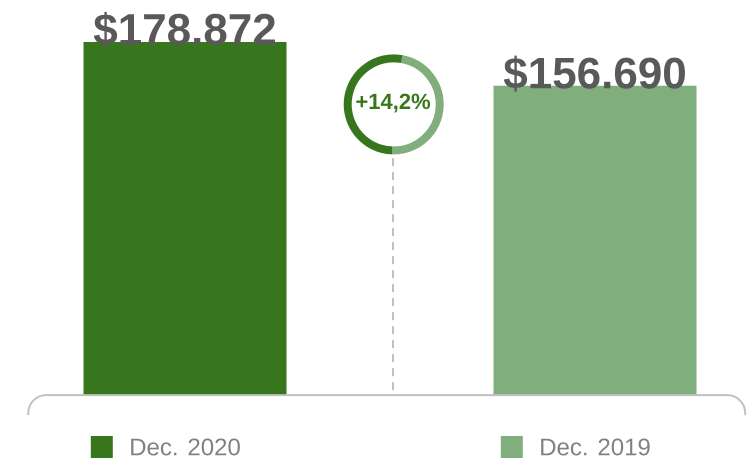  I want to click on annotation: +14,2%, so click(393, 103).